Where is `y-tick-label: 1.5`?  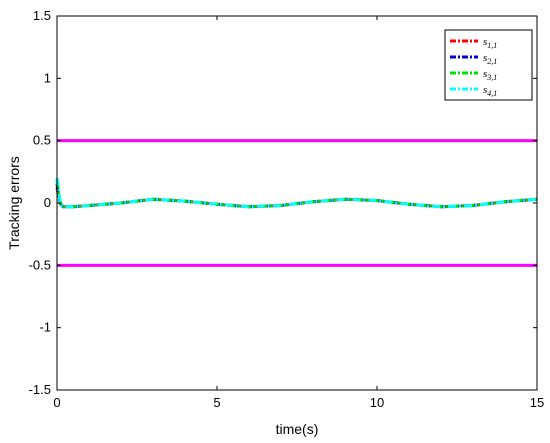 y-tick-label: 1.5 is located at coordinates (42, 15).